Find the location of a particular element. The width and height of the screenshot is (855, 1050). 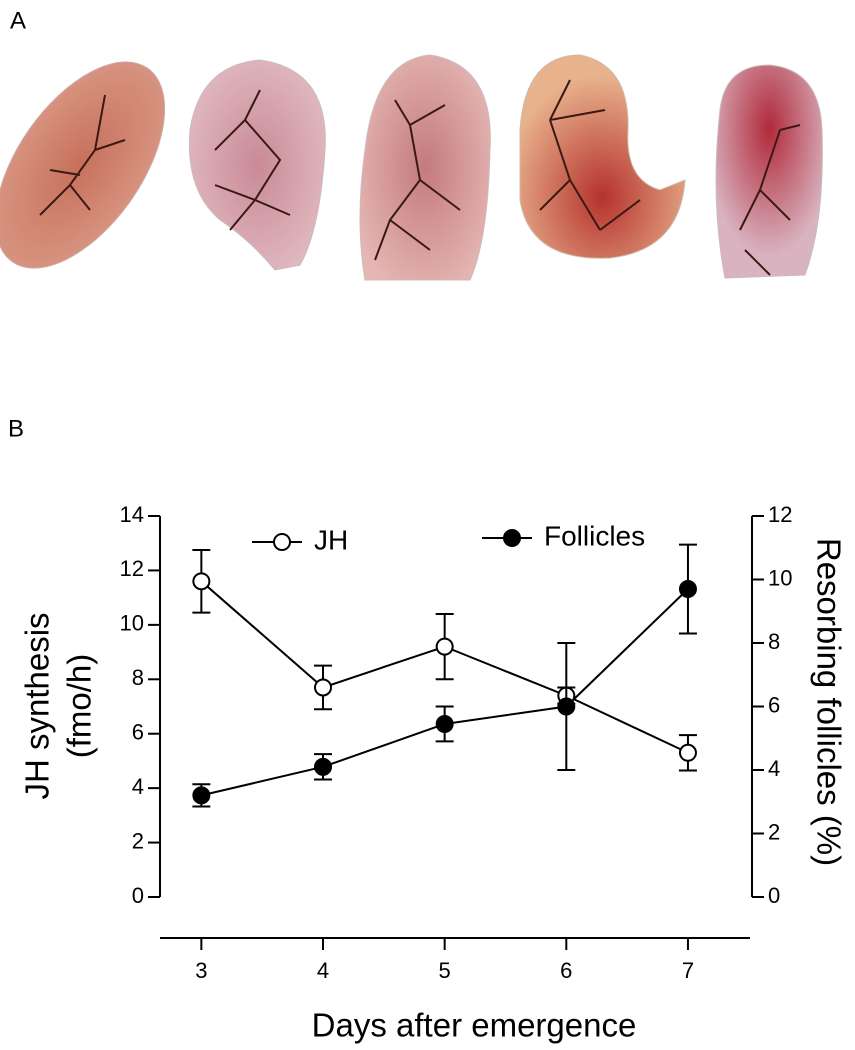

panel-label: B is located at coordinates (16, 428).